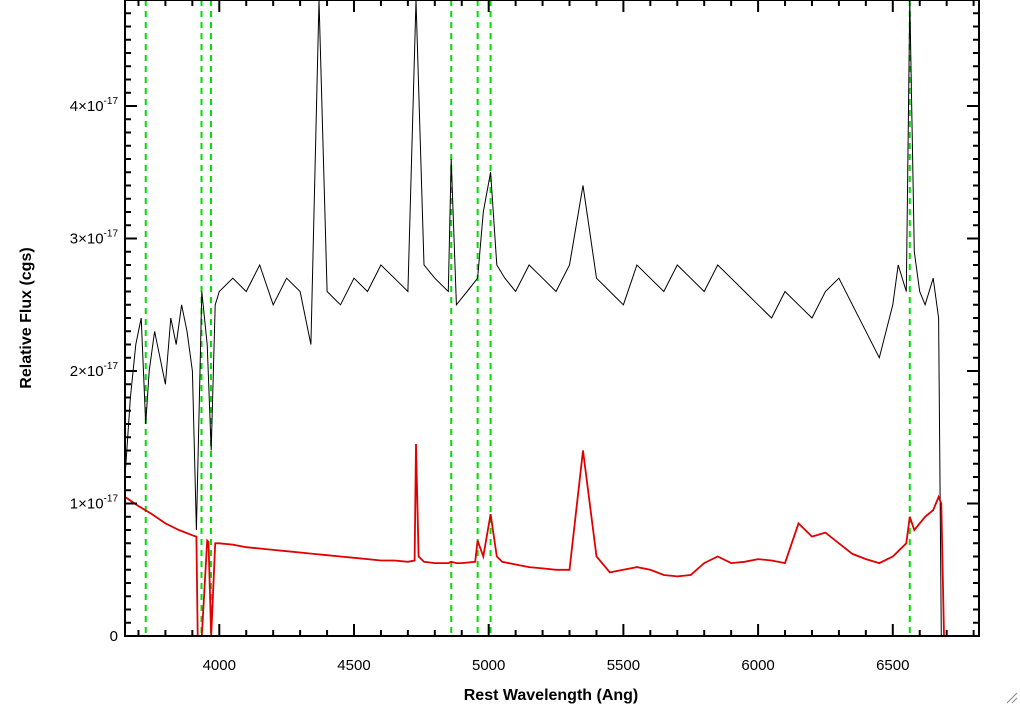 Image resolution: width=1020 pixels, height=706 pixels. I want to click on x-tick-label: 5500, so click(623, 665).